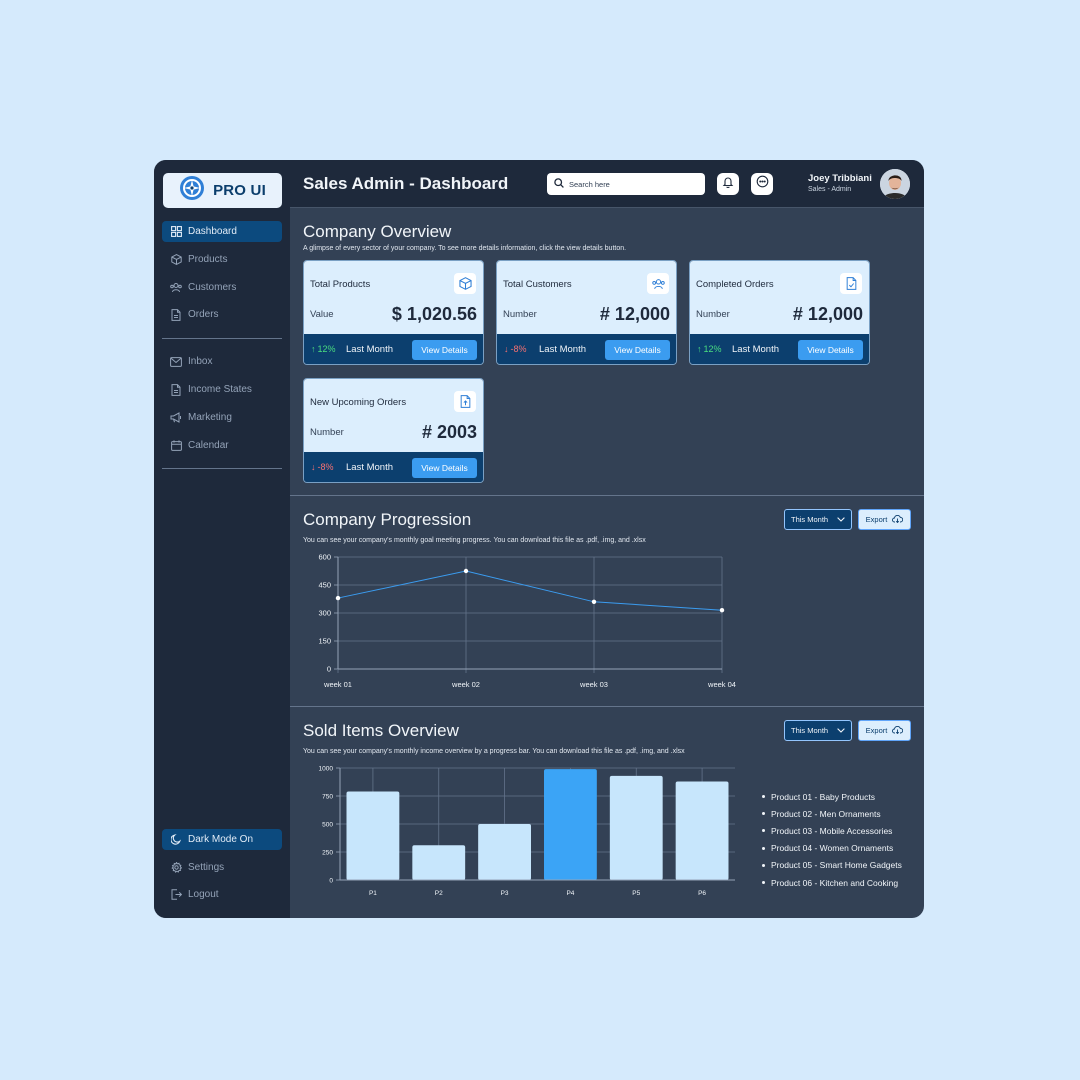 This screenshot has height=1080, width=1080. I want to click on sidebar-item-dashboard: Dashboard, so click(222, 231).